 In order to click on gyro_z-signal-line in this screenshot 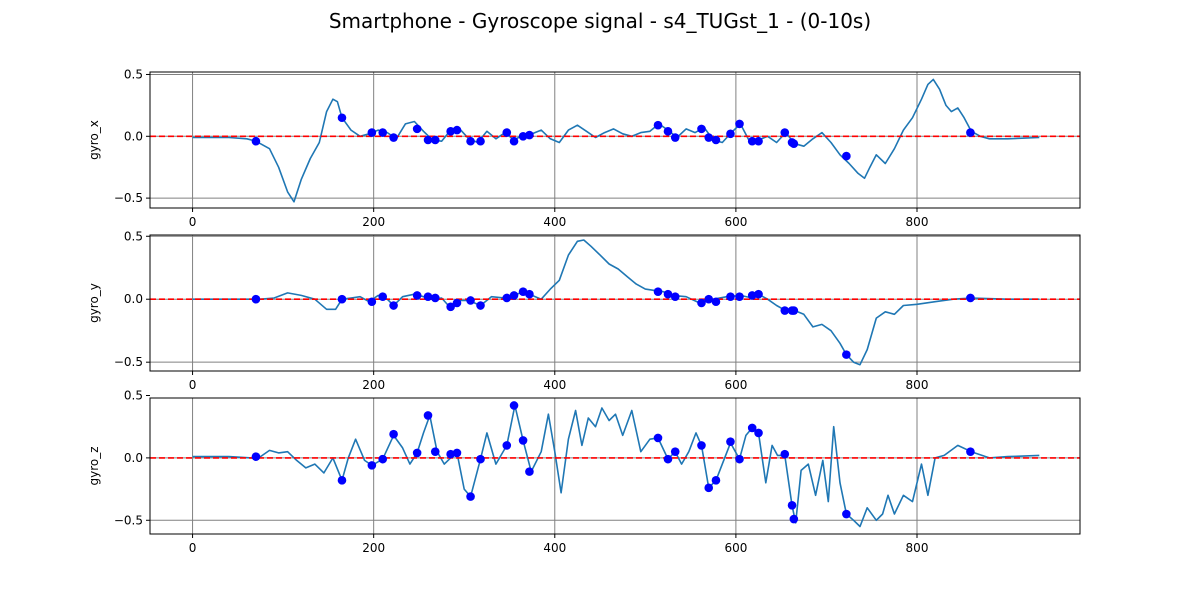, I will do `click(616, 466)`.